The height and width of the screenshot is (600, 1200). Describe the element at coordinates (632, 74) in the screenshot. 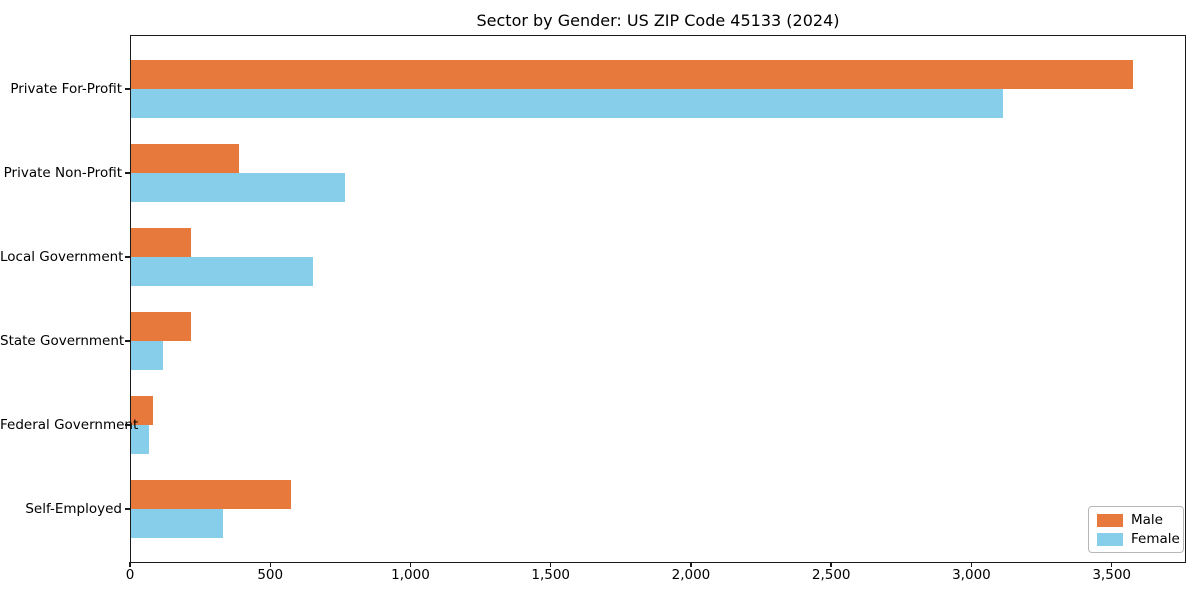

I see `bar-male-private-for-profit` at that location.